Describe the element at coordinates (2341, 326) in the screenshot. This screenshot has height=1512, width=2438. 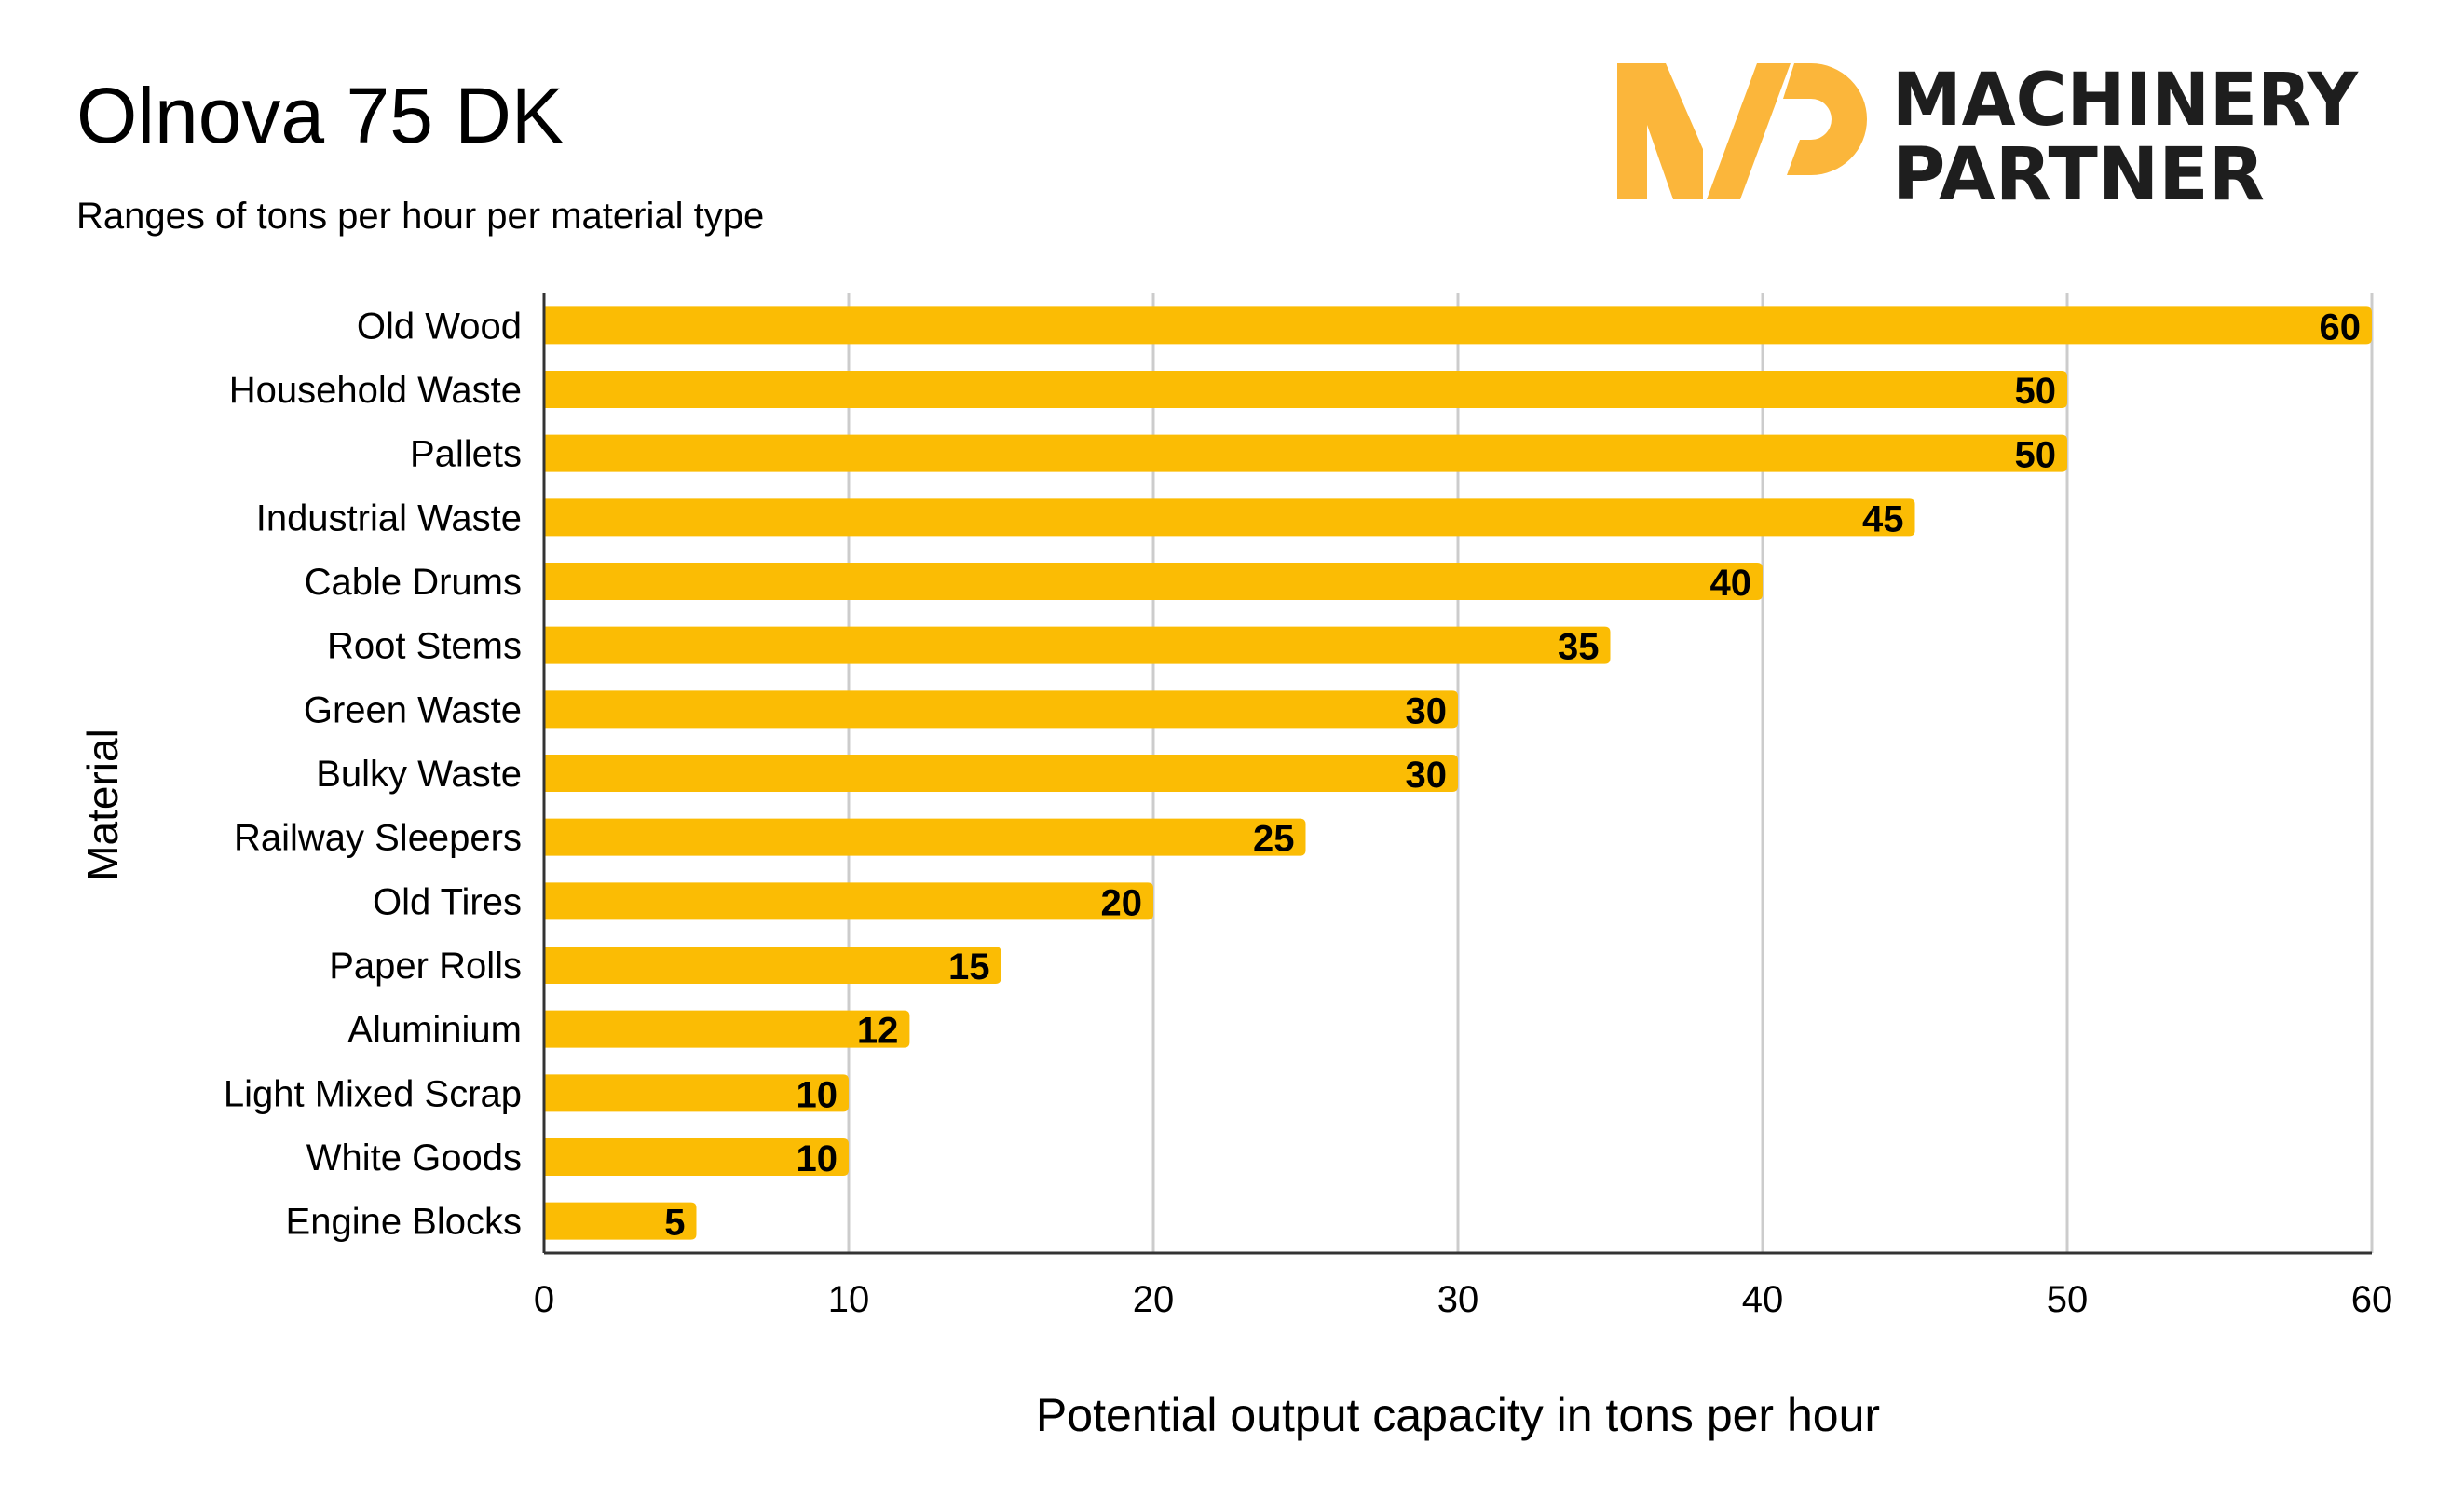
I see `data-label: 60` at that location.